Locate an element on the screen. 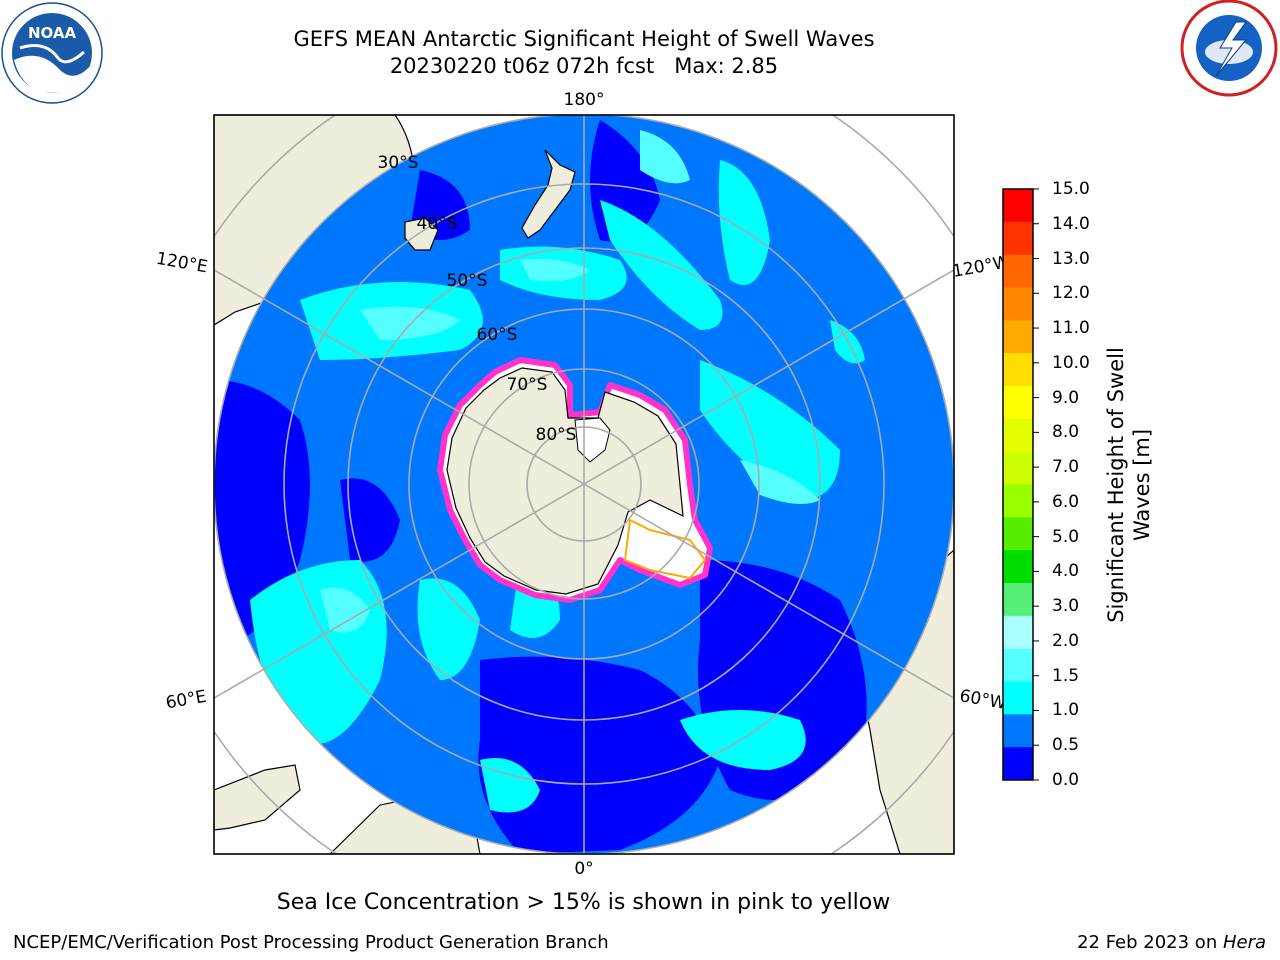  colorbar-tick-label: 8.0 is located at coordinates (1066, 432).